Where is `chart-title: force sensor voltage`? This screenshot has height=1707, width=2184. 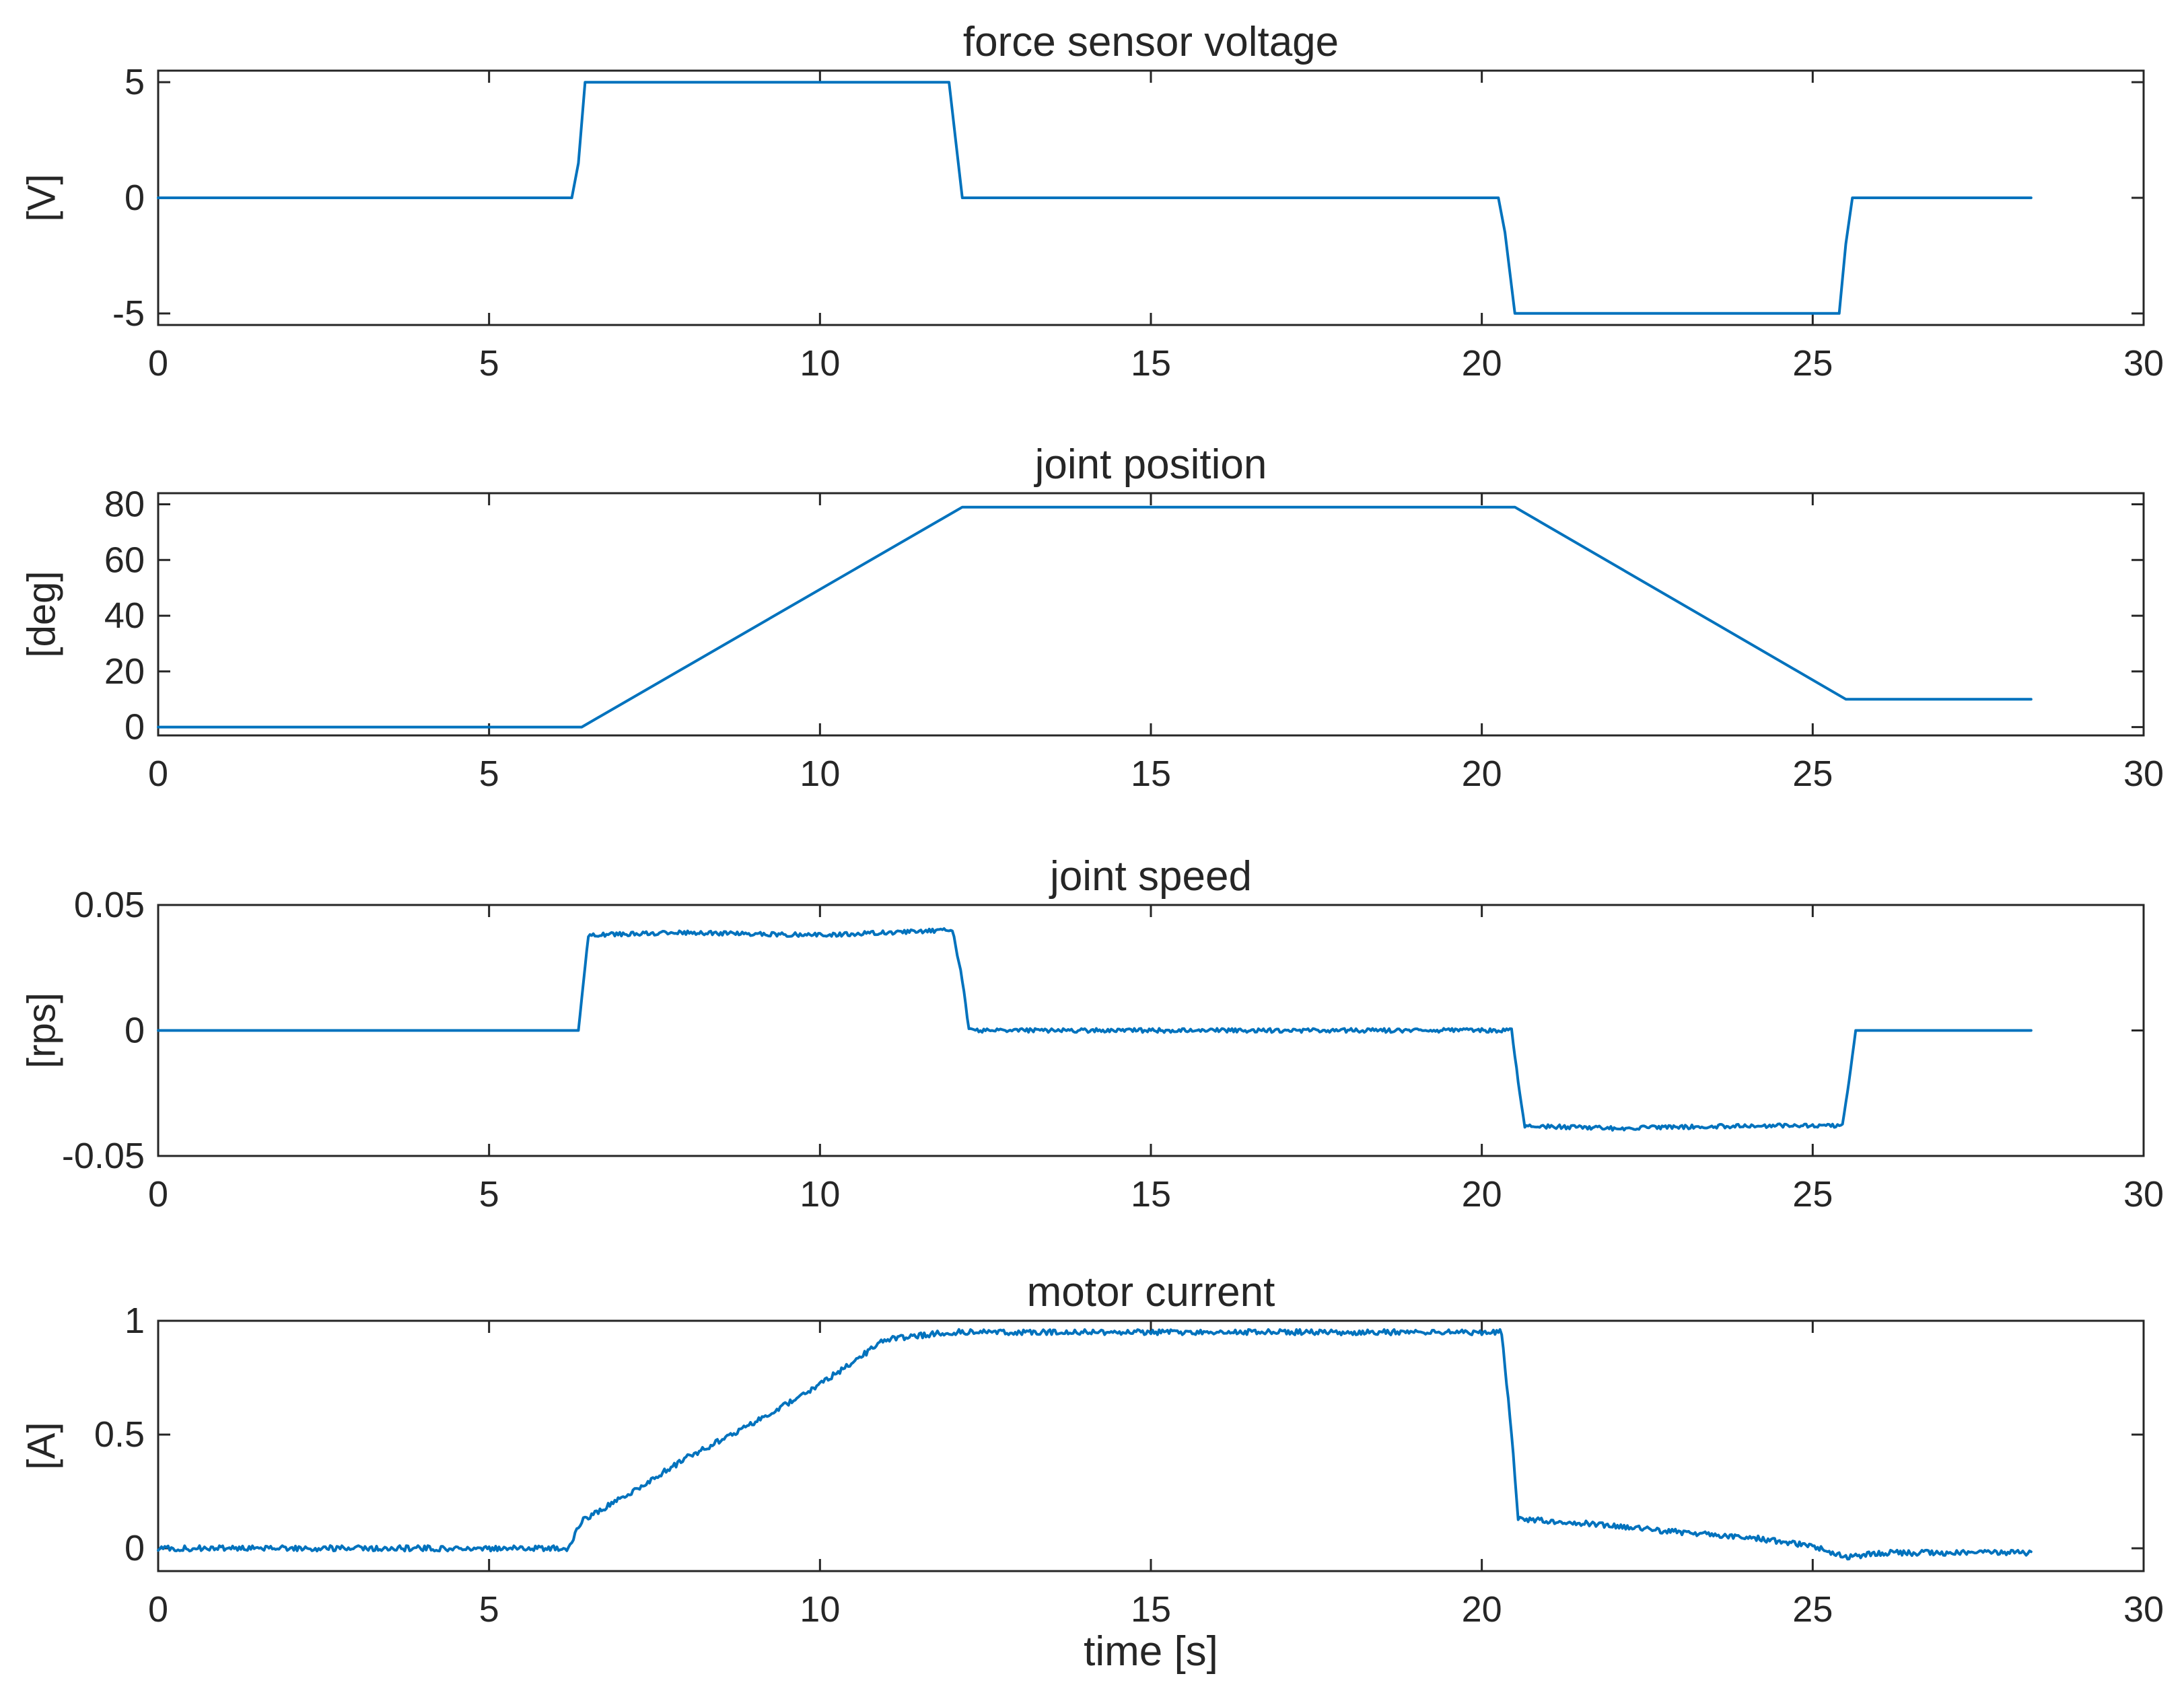 chart-title: force sensor voltage is located at coordinates (1151, 42).